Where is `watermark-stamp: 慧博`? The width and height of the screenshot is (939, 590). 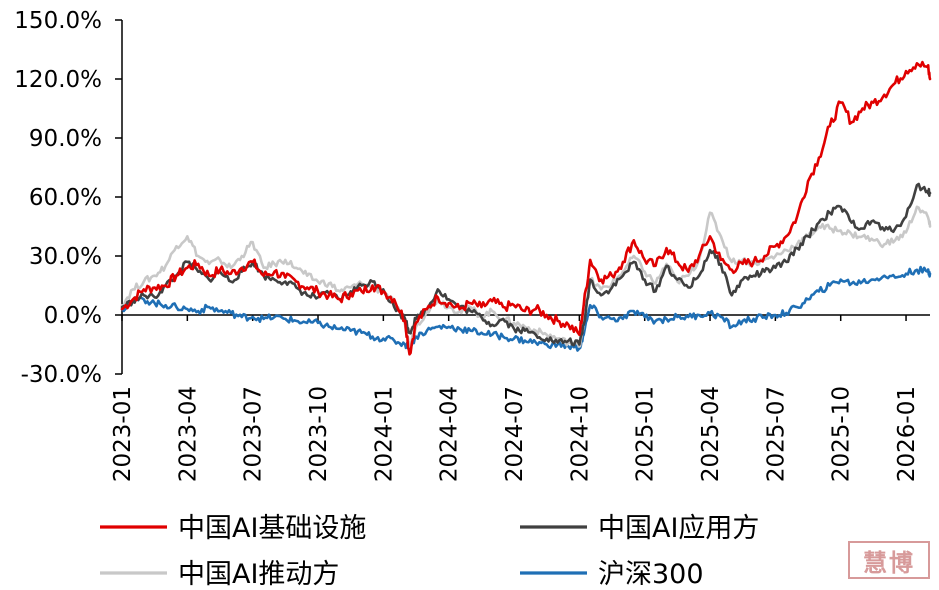 watermark-stamp: 慧博 is located at coordinates (889, 560).